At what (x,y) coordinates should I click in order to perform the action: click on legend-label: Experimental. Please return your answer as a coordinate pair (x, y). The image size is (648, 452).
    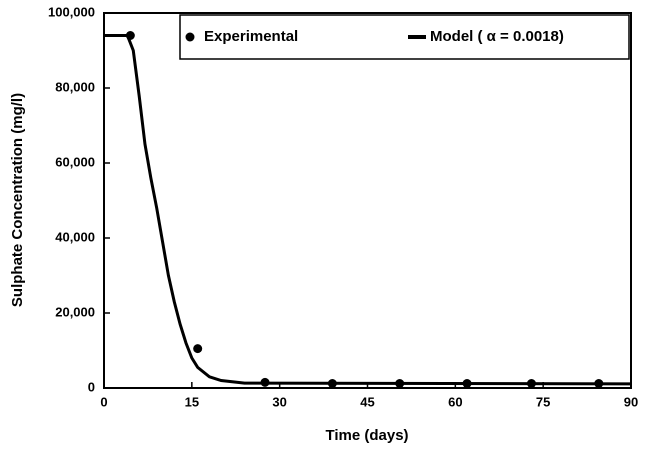
    Looking at the image, I should click on (251, 36).